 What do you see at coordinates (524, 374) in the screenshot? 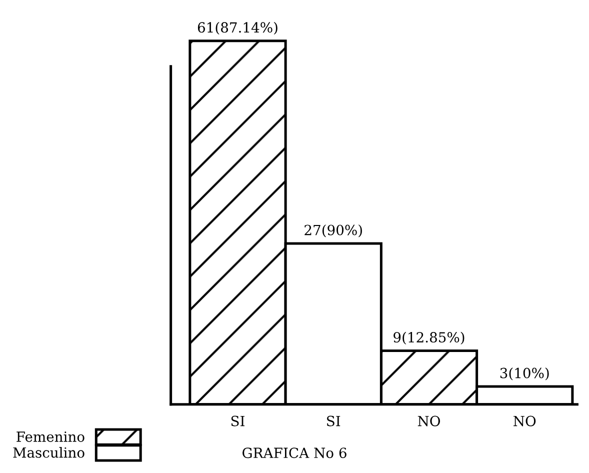
I see `data-label: 3(10%)` at bounding box center [524, 374].